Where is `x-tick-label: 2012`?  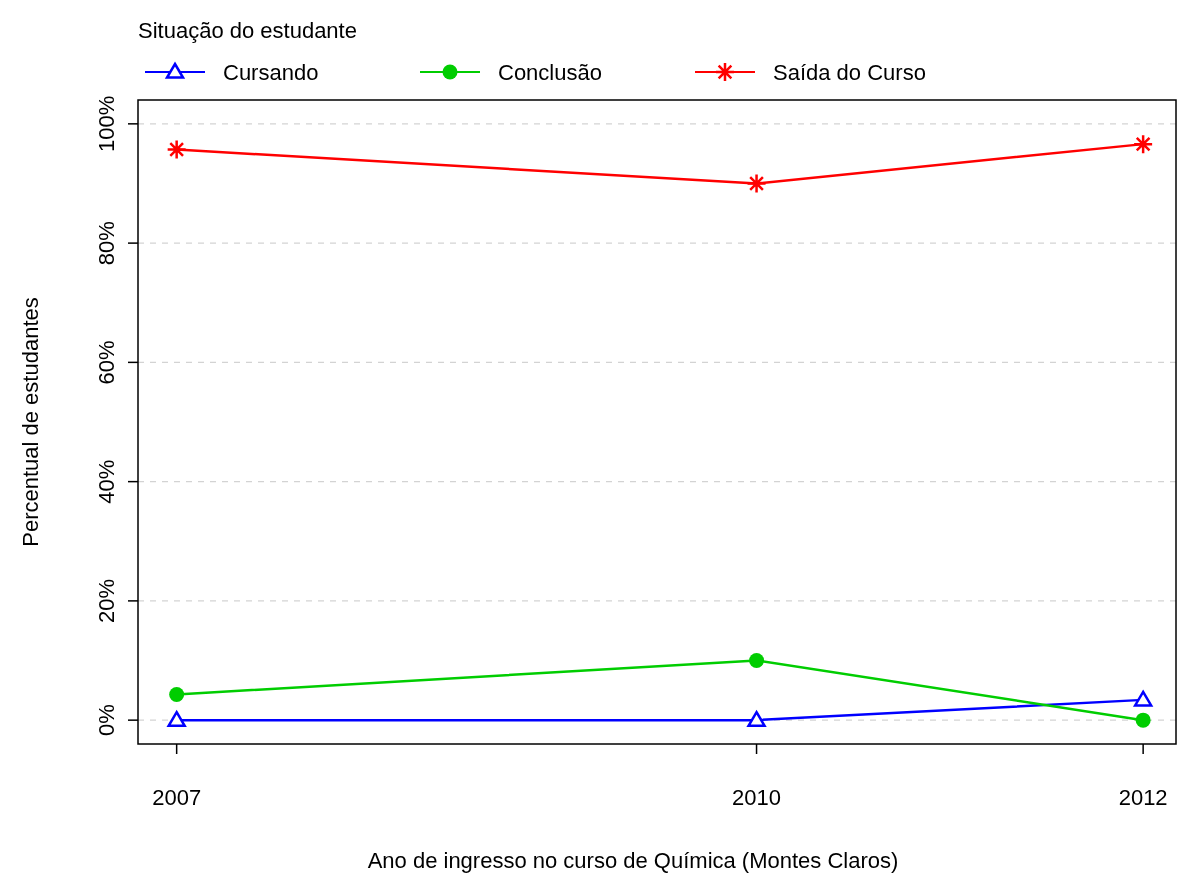
x-tick-label: 2012 is located at coordinates (1143, 797).